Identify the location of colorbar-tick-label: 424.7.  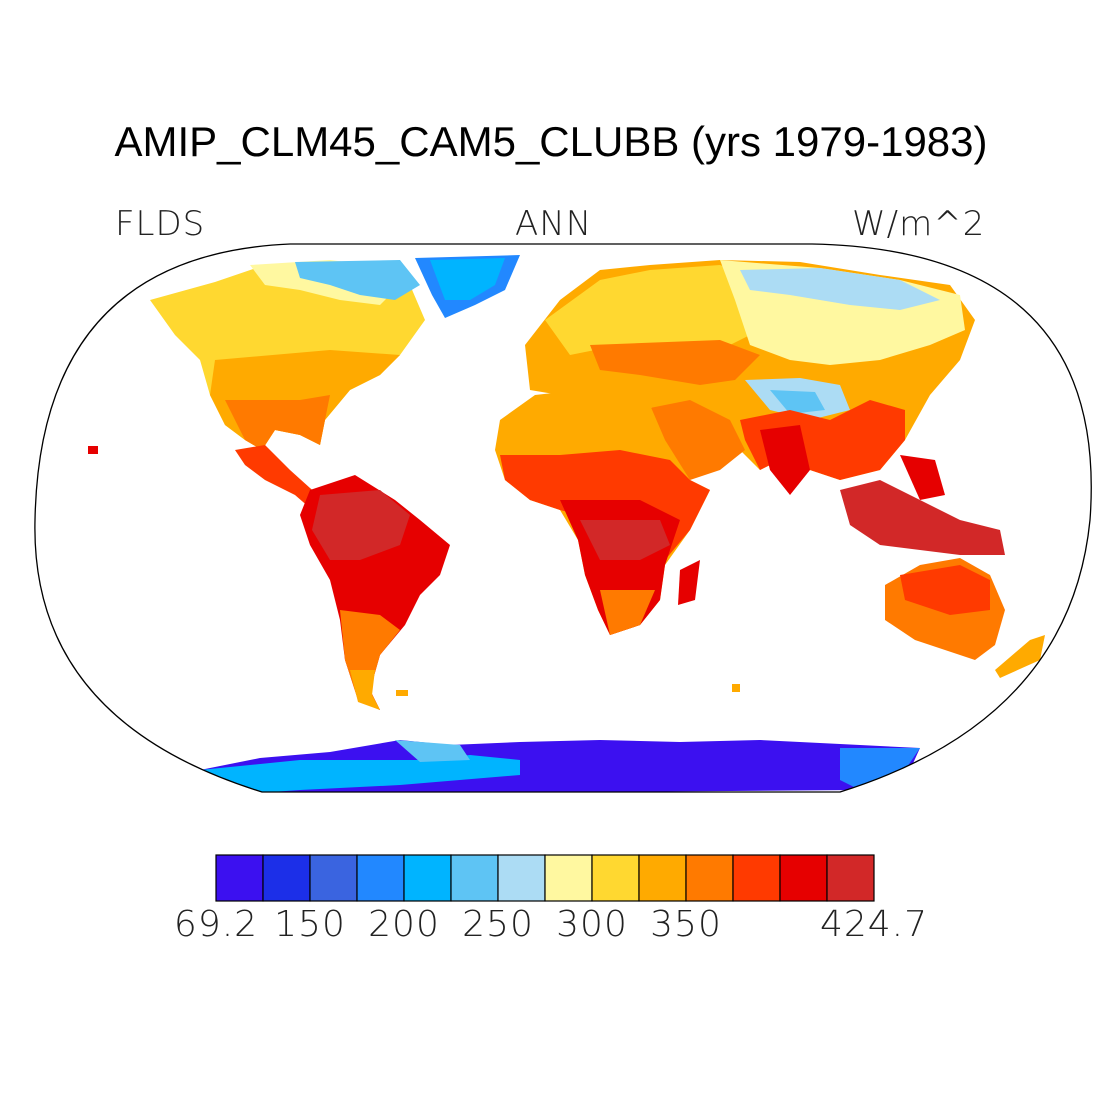
(874, 924).